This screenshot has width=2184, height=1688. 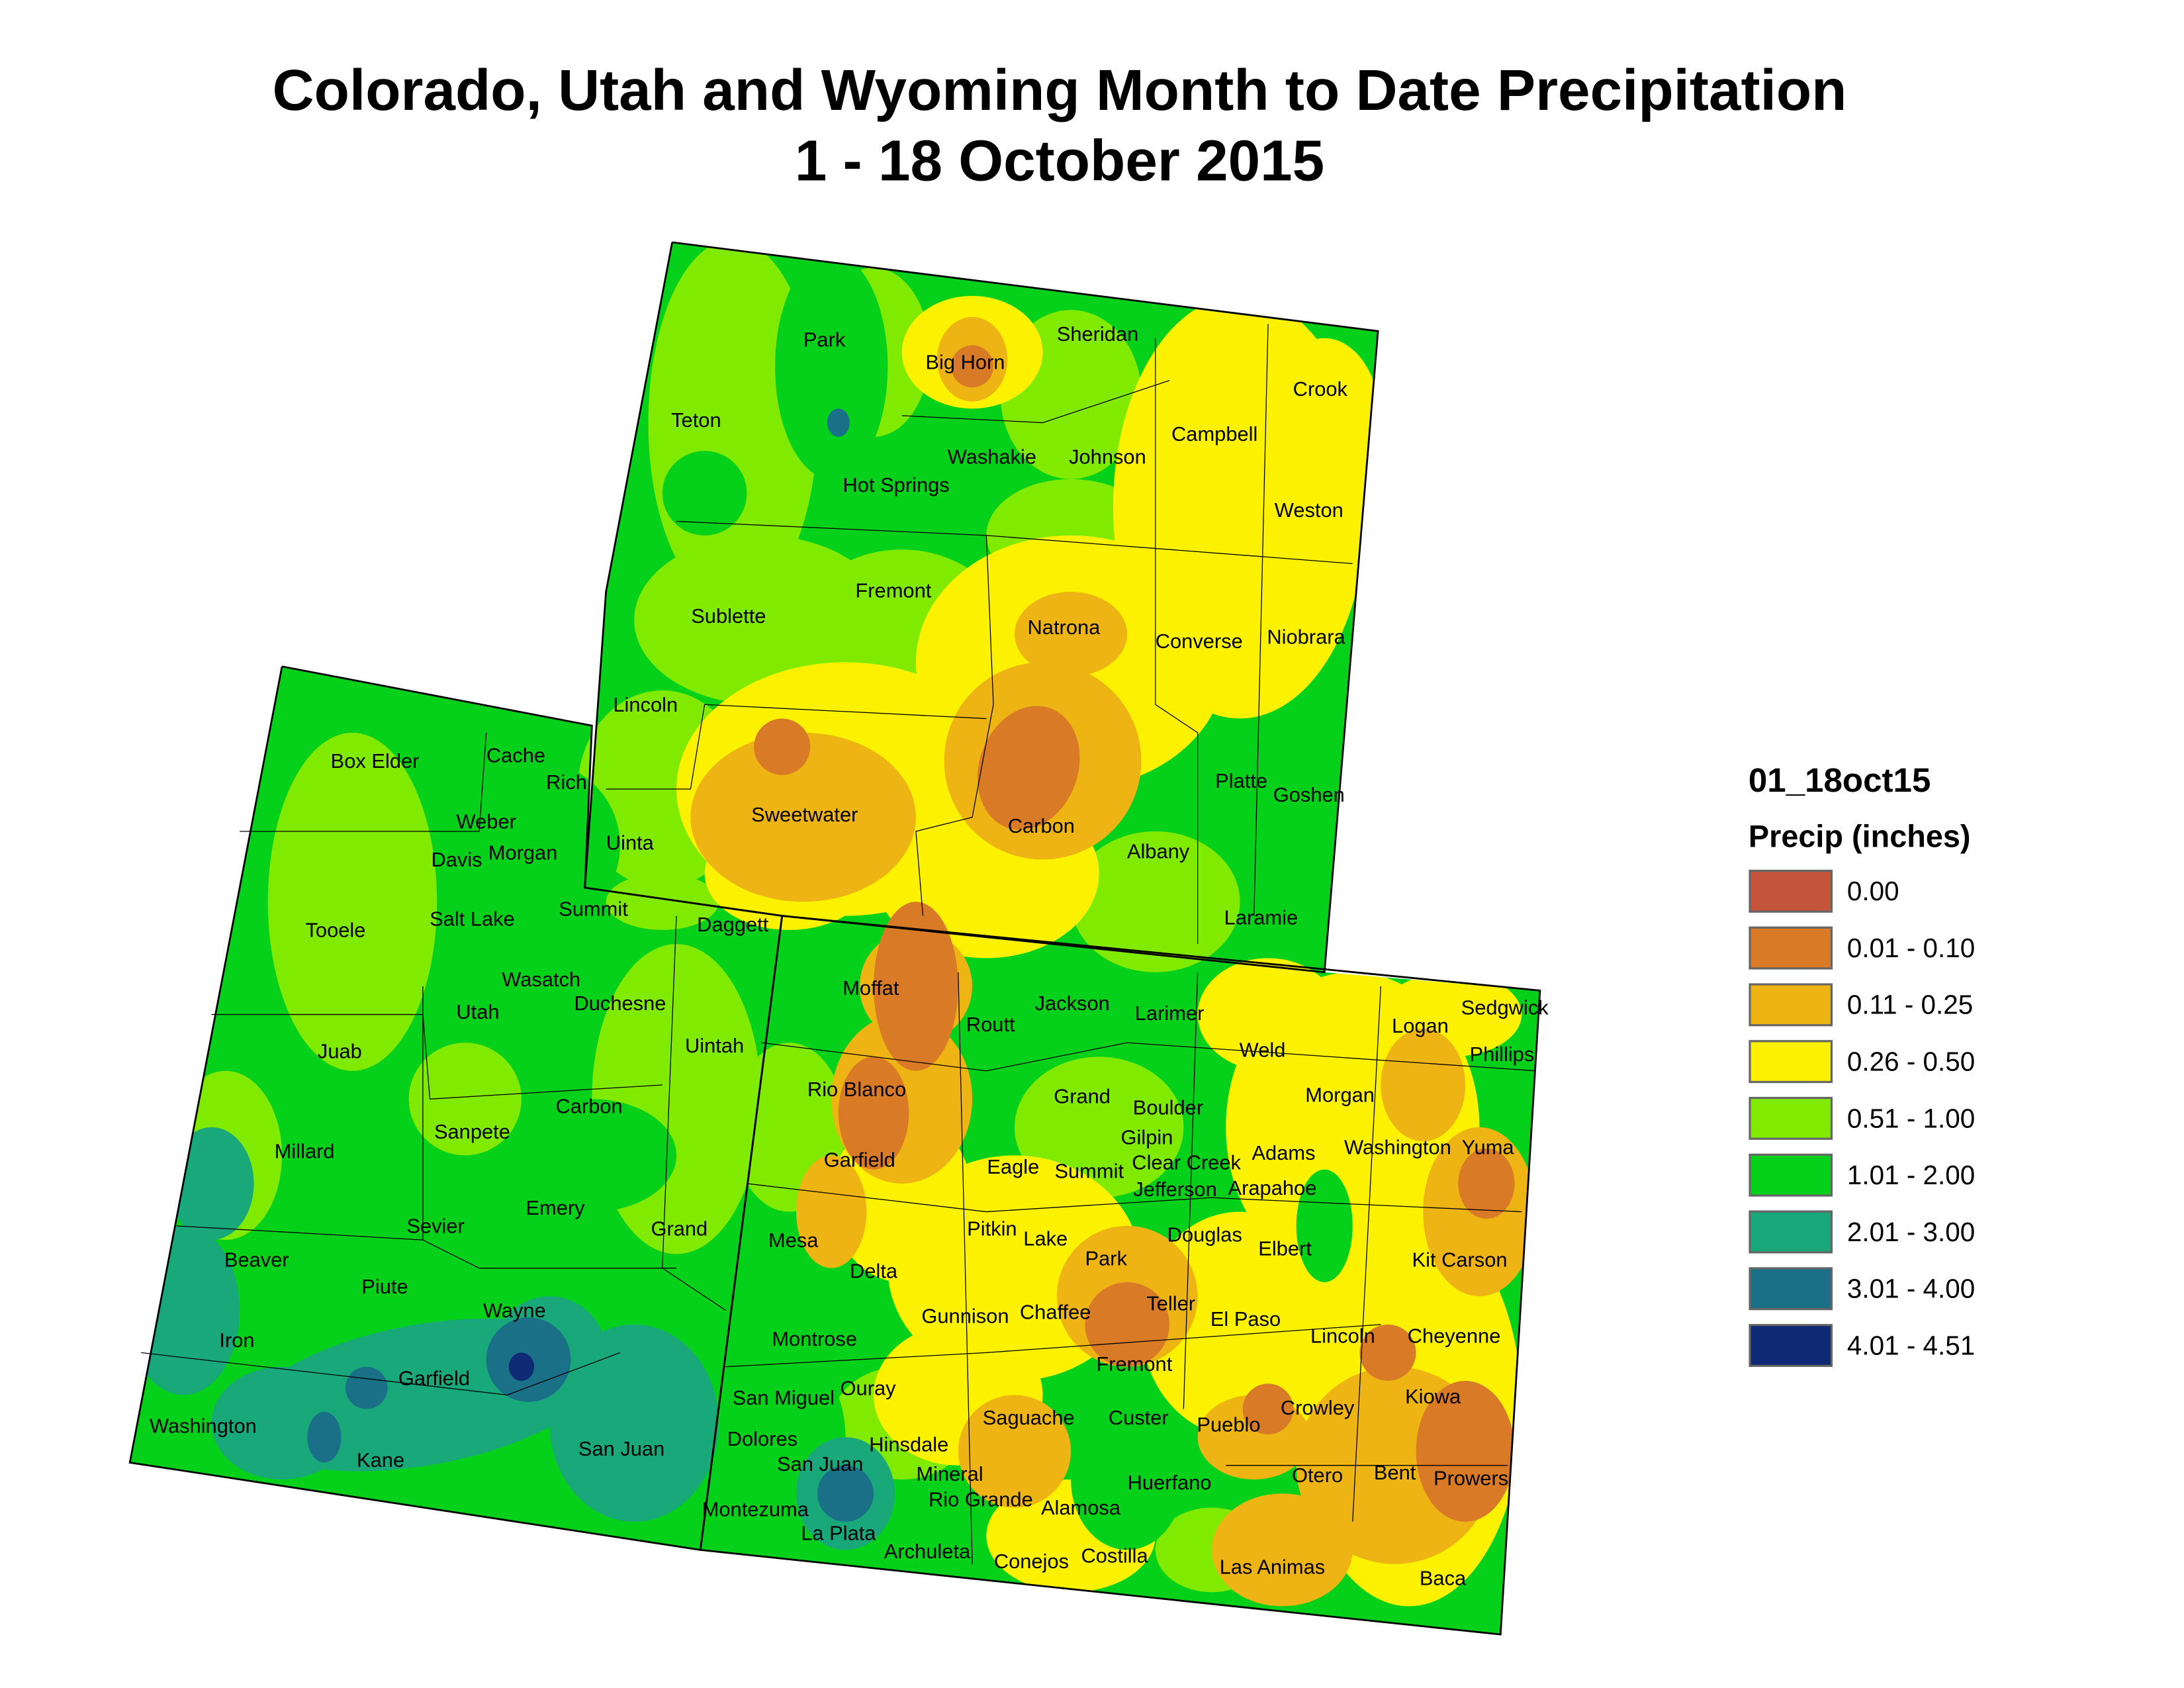 What do you see at coordinates (1840, 780) in the screenshot?
I see `legend-title: 01_18oct15` at bounding box center [1840, 780].